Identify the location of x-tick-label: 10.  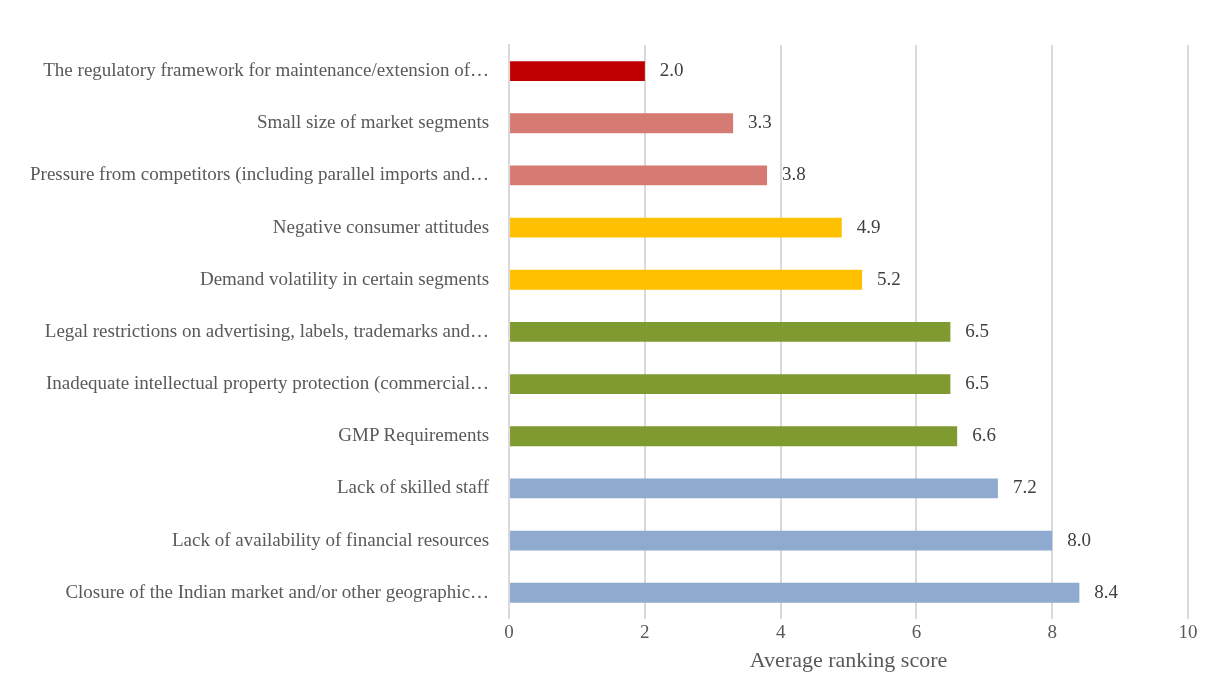
(1188, 632).